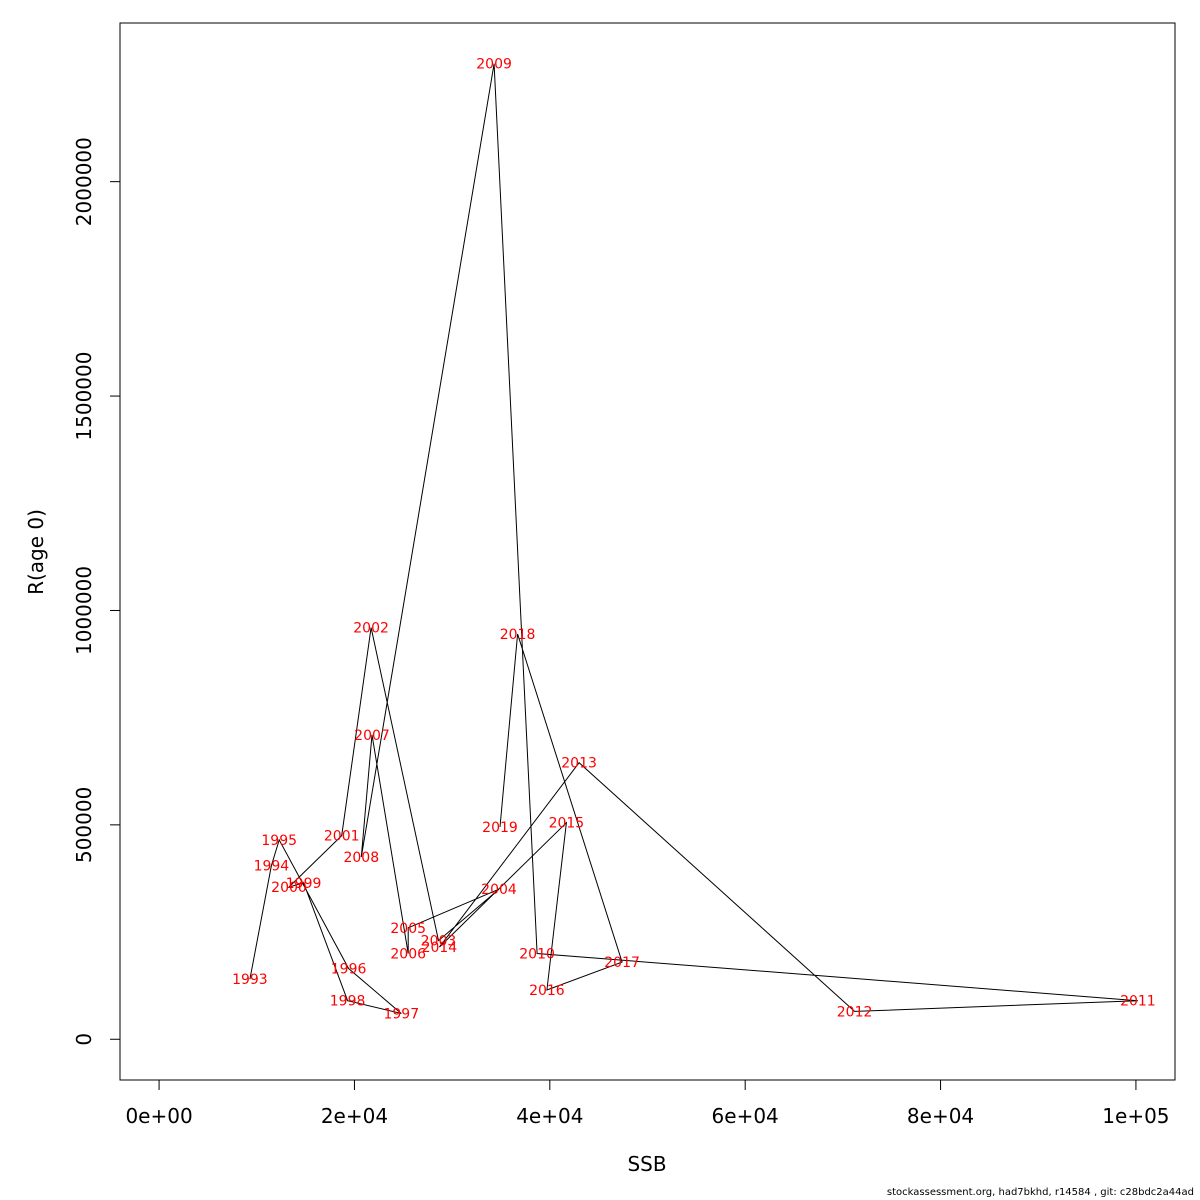 The height and width of the screenshot is (1200, 1200). Describe the element at coordinates (371, 629) in the screenshot. I see `point-label-2002: 2002` at that location.